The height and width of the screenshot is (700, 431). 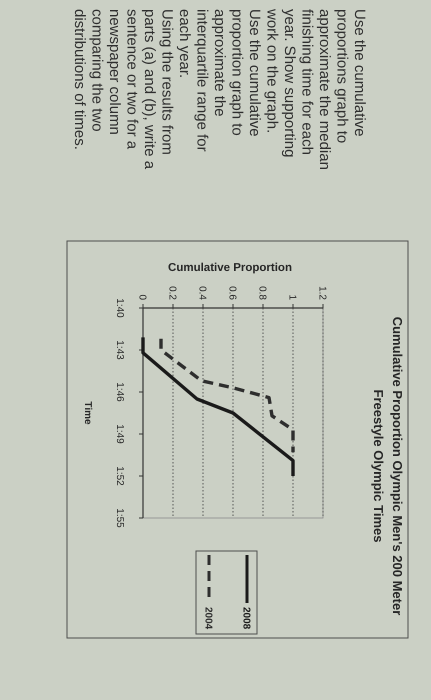 What do you see at coordinates (219, 80) in the screenshot?
I see `text: Use the cumulative proportion graph to approximate the interquartile range for each year.` at bounding box center [219, 80].